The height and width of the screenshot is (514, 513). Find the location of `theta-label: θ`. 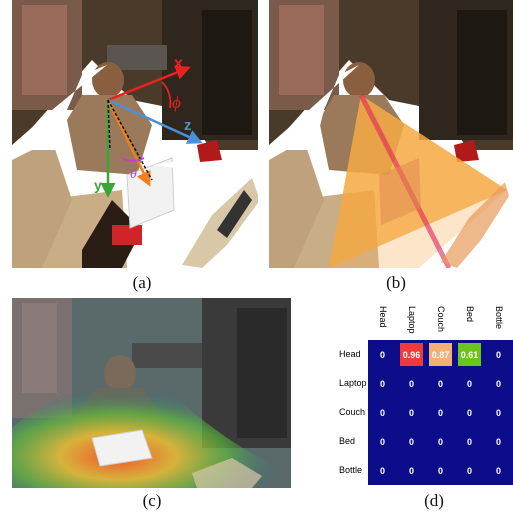

theta-label: θ is located at coordinates (133, 174).